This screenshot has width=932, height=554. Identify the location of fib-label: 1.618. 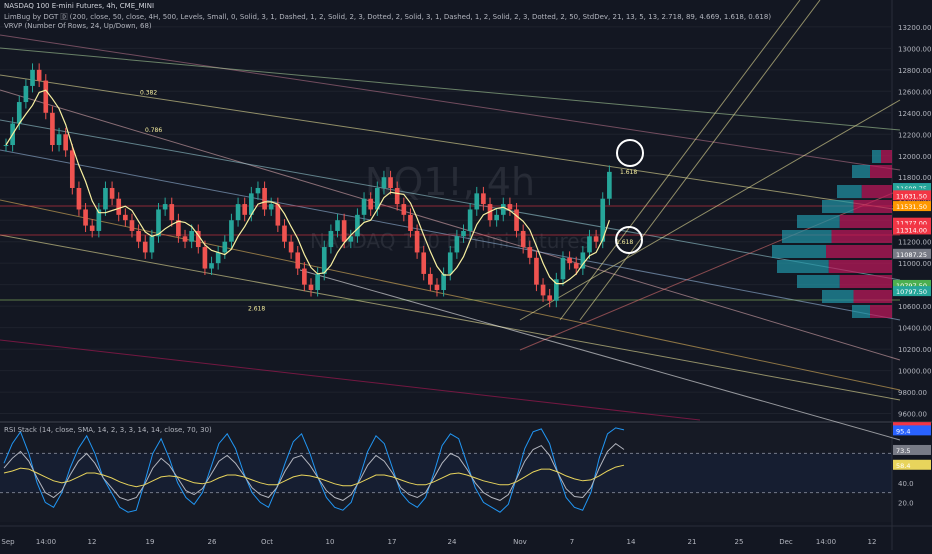
(628, 172).